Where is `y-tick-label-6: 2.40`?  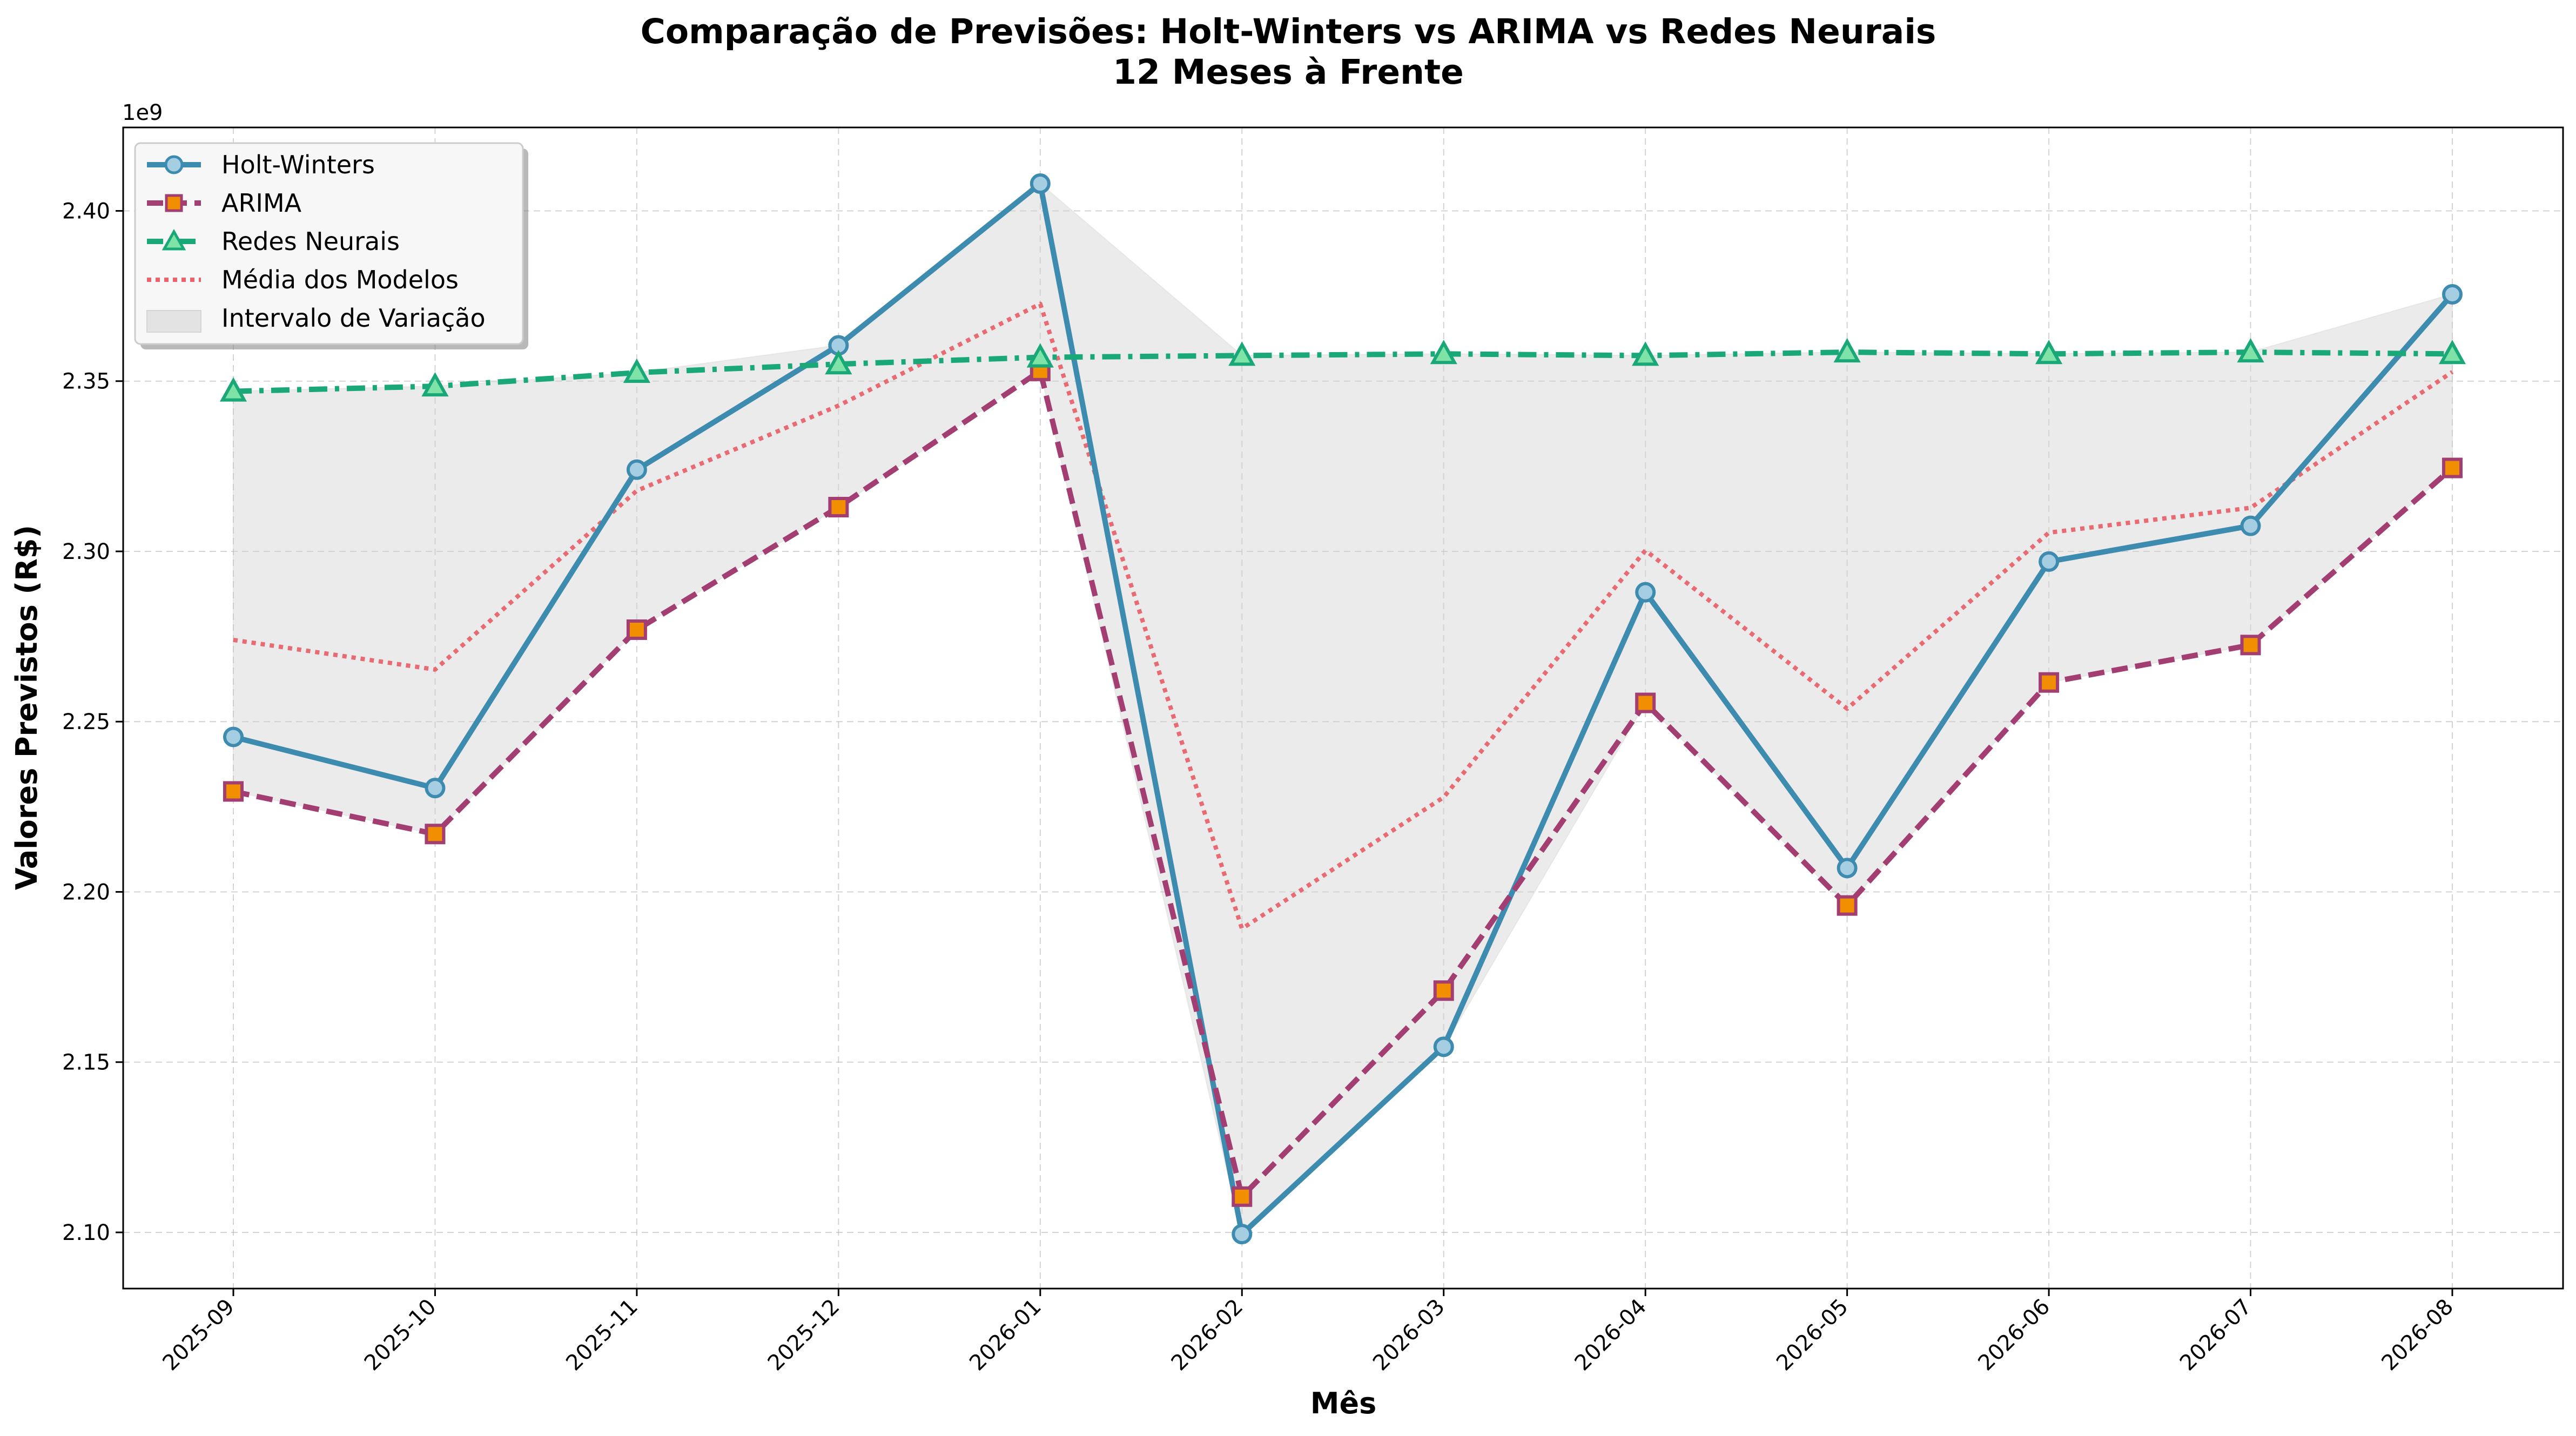 y-tick-label-6: 2.40 is located at coordinates (86, 211).